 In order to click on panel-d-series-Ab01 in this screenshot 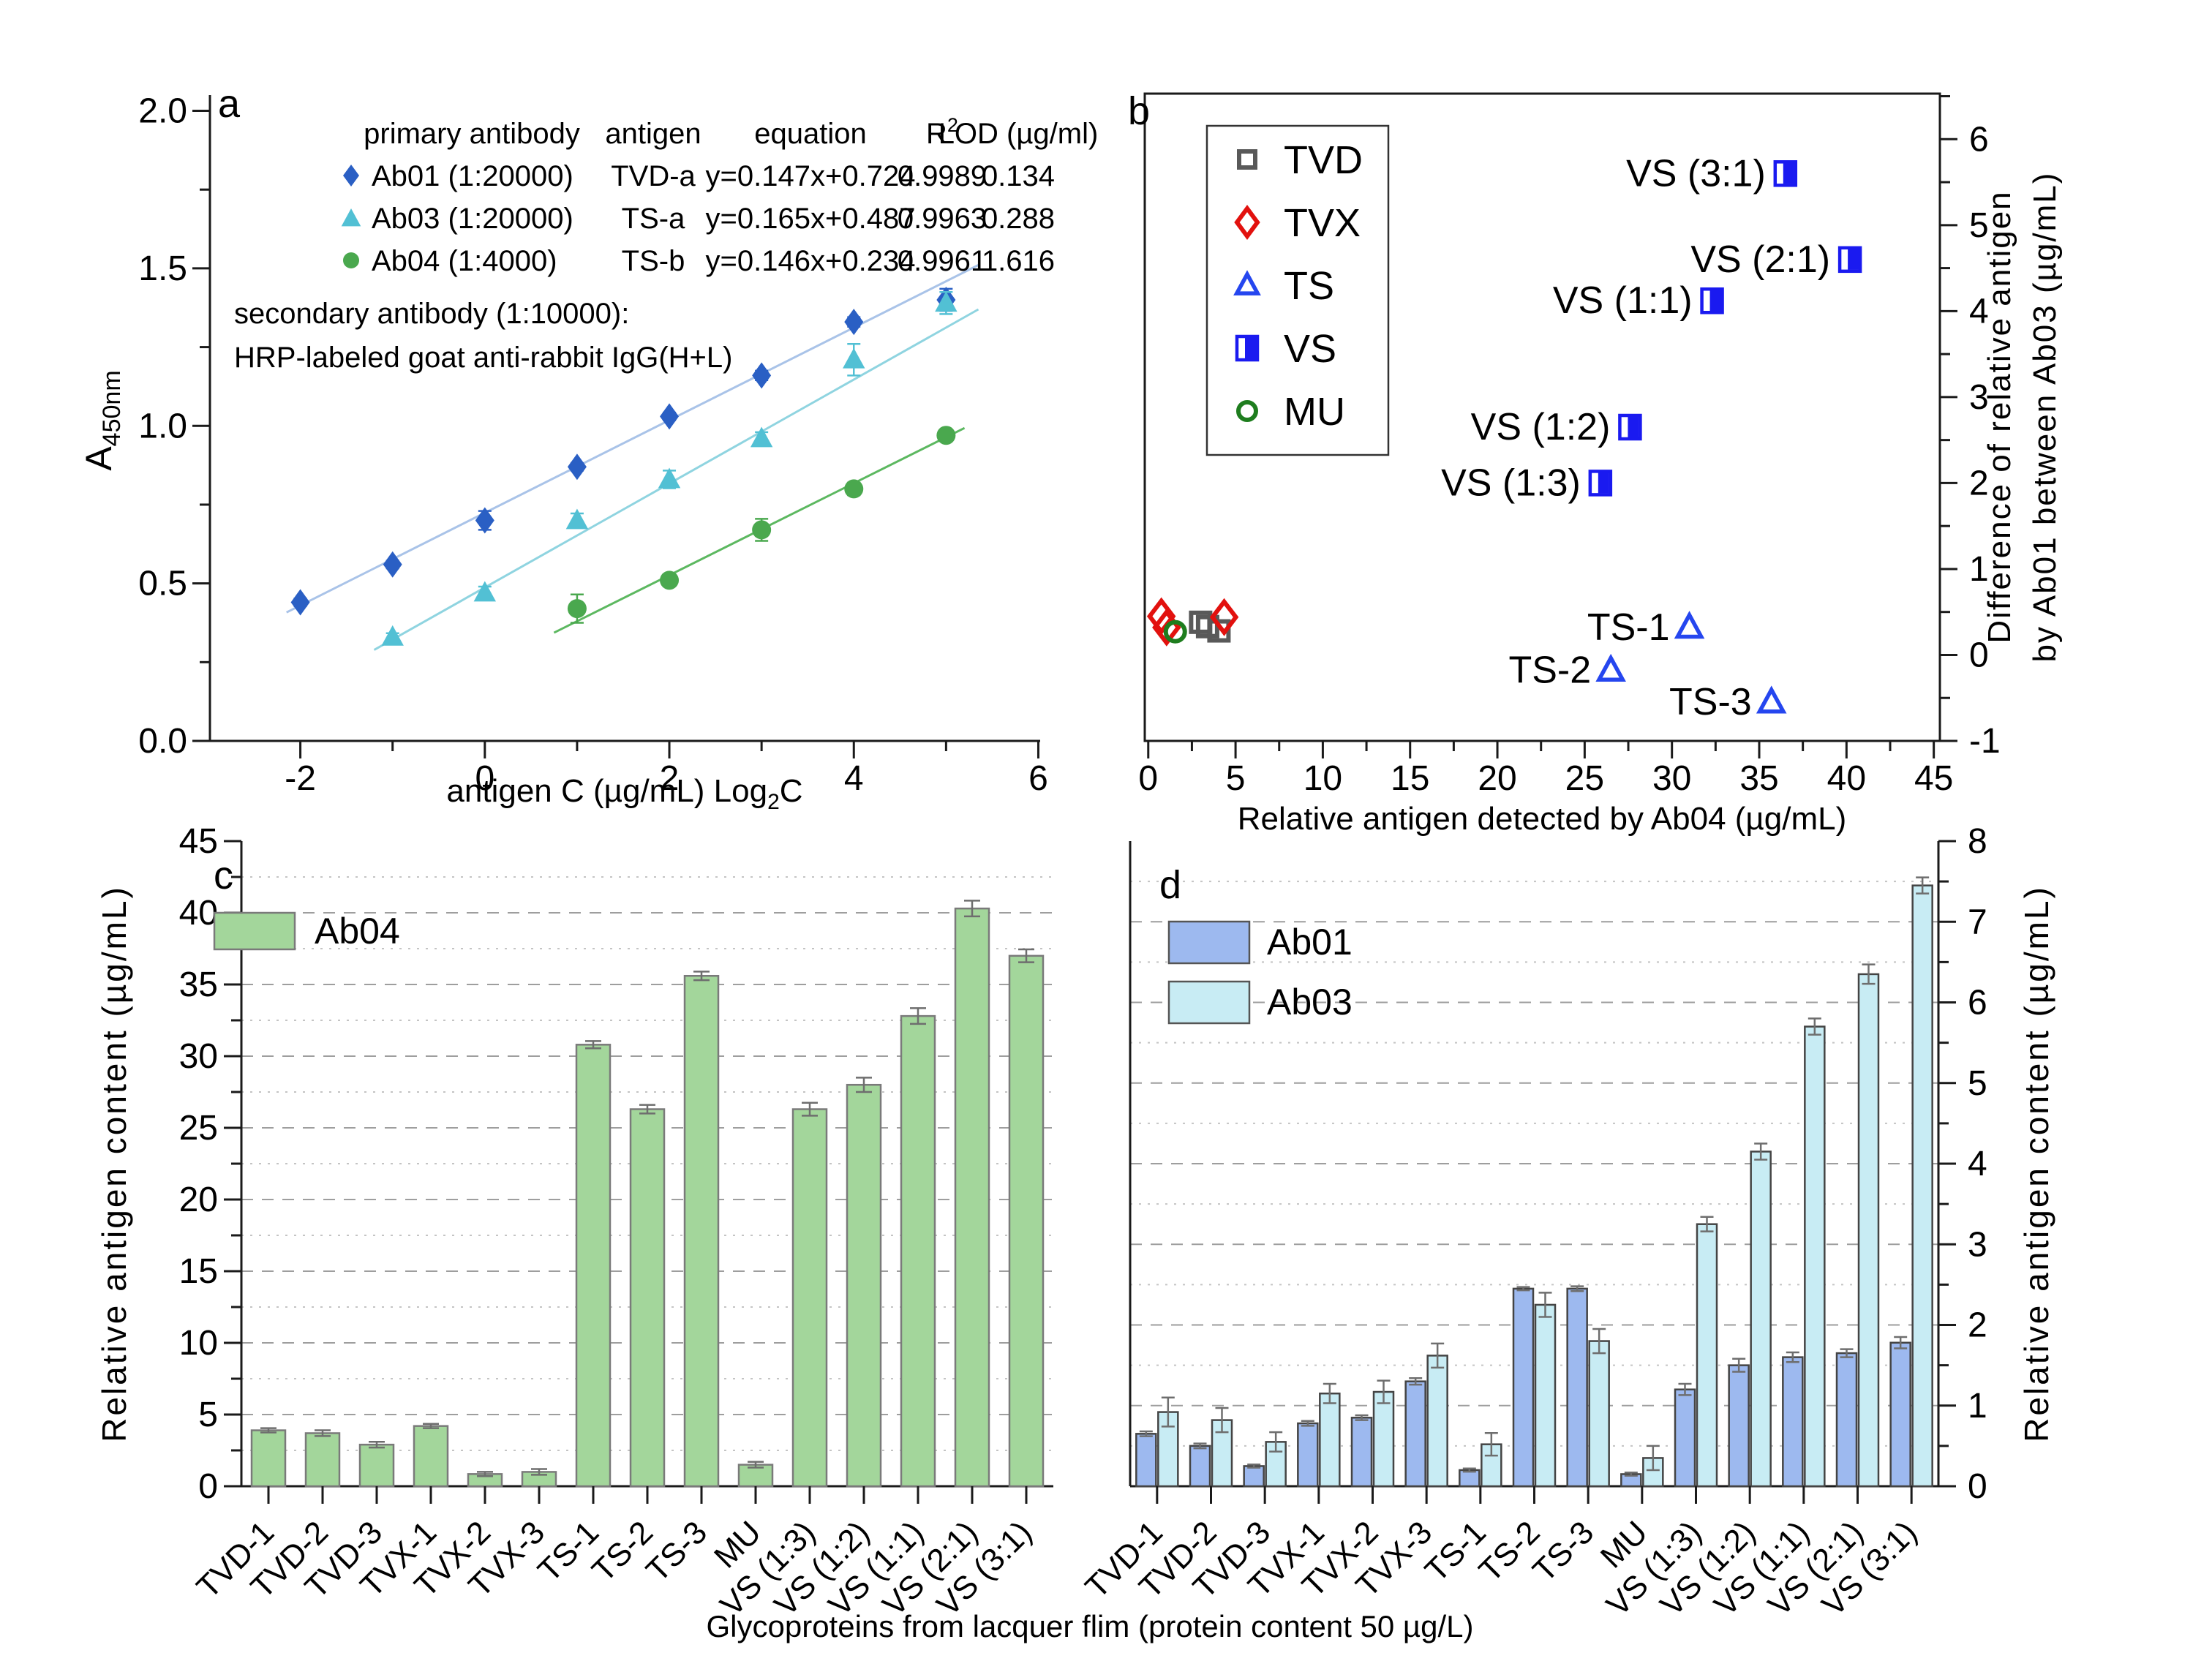, I will do `click(1523, 1386)`.